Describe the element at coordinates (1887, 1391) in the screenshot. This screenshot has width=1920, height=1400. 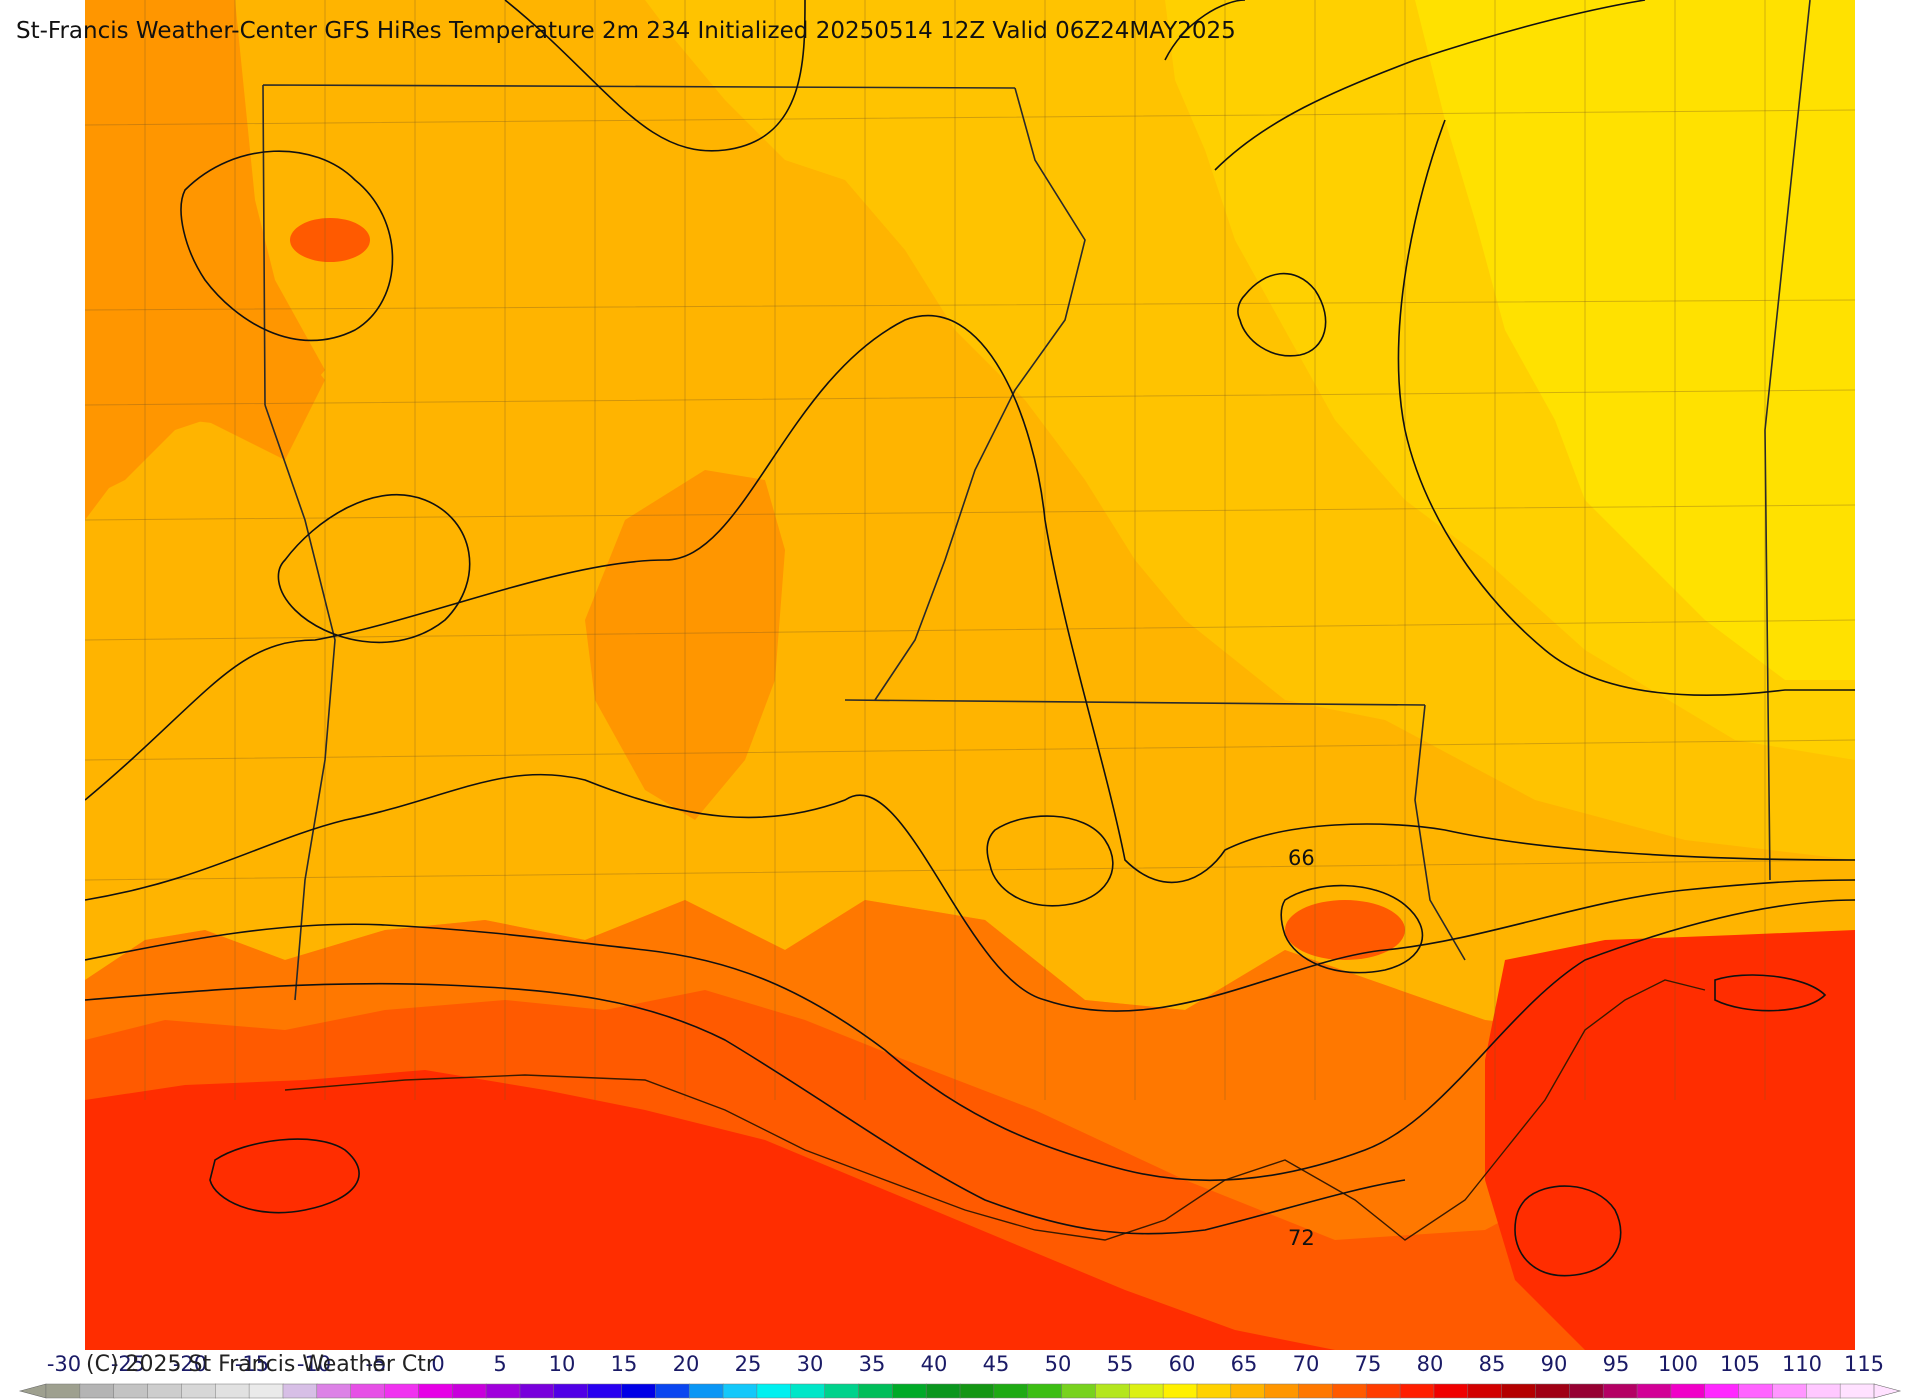
I see `colorbar-right-cap` at that location.